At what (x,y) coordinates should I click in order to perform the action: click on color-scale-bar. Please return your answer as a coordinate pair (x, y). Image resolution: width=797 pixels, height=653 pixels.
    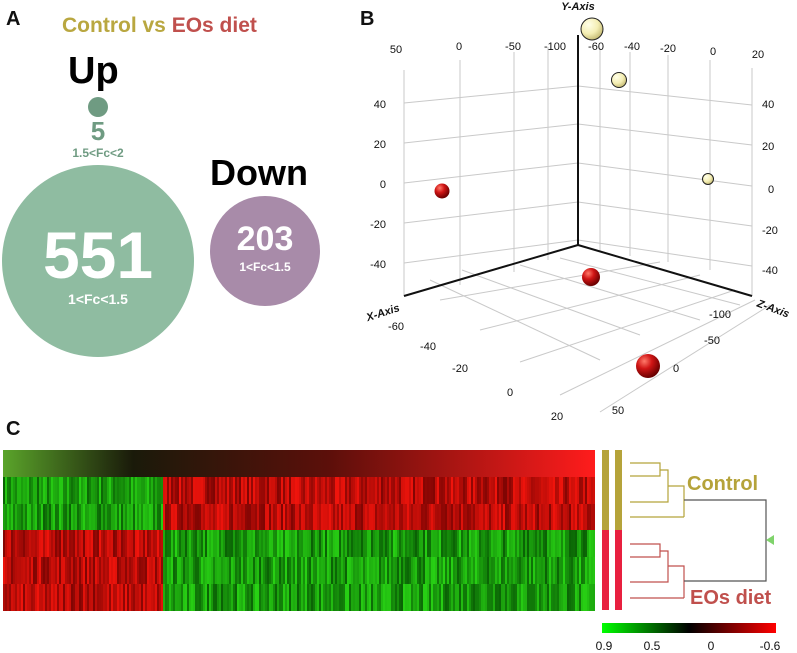
    Looking at the image, I should click on (689, 628).